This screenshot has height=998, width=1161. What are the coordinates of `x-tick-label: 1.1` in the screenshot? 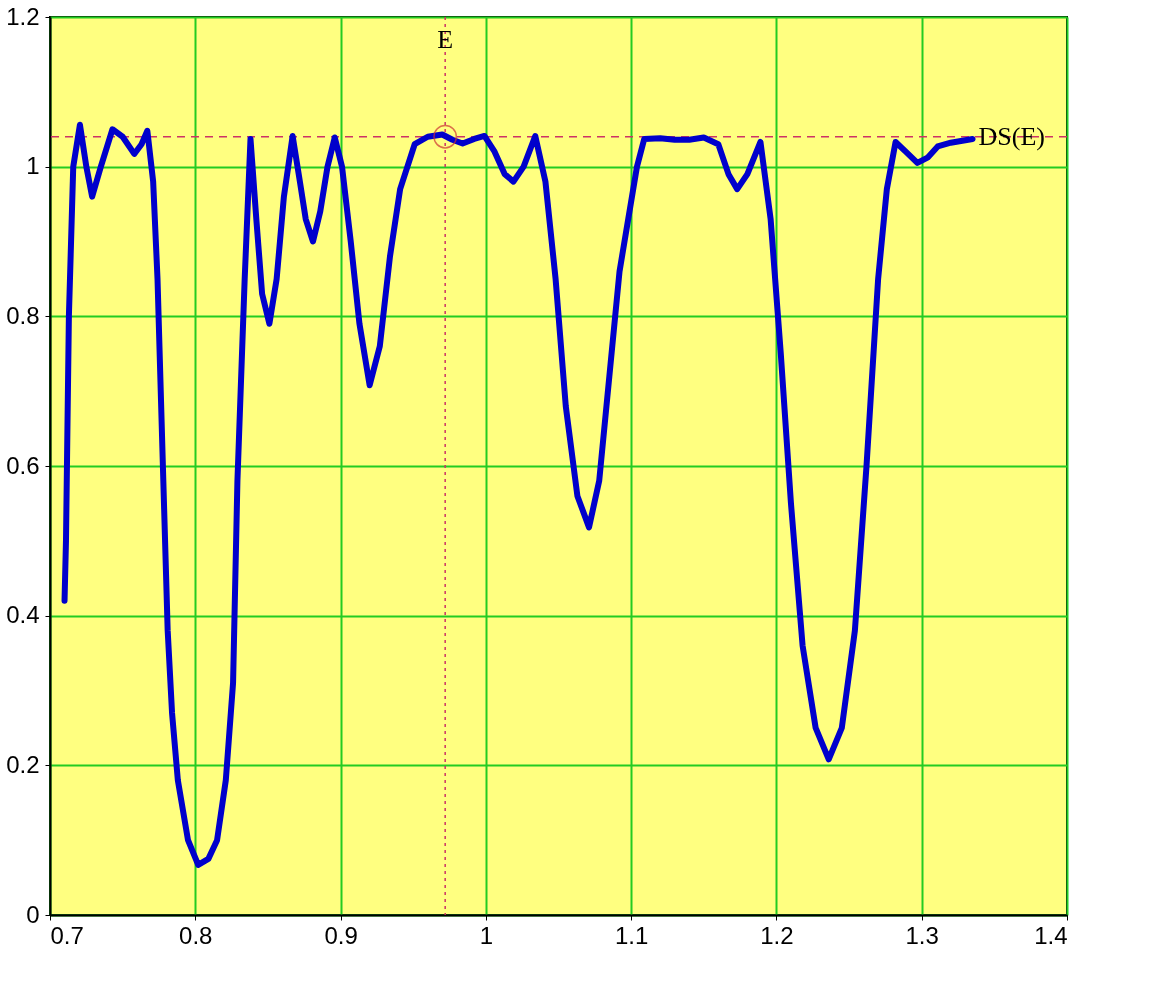 It's located at (631, 935).